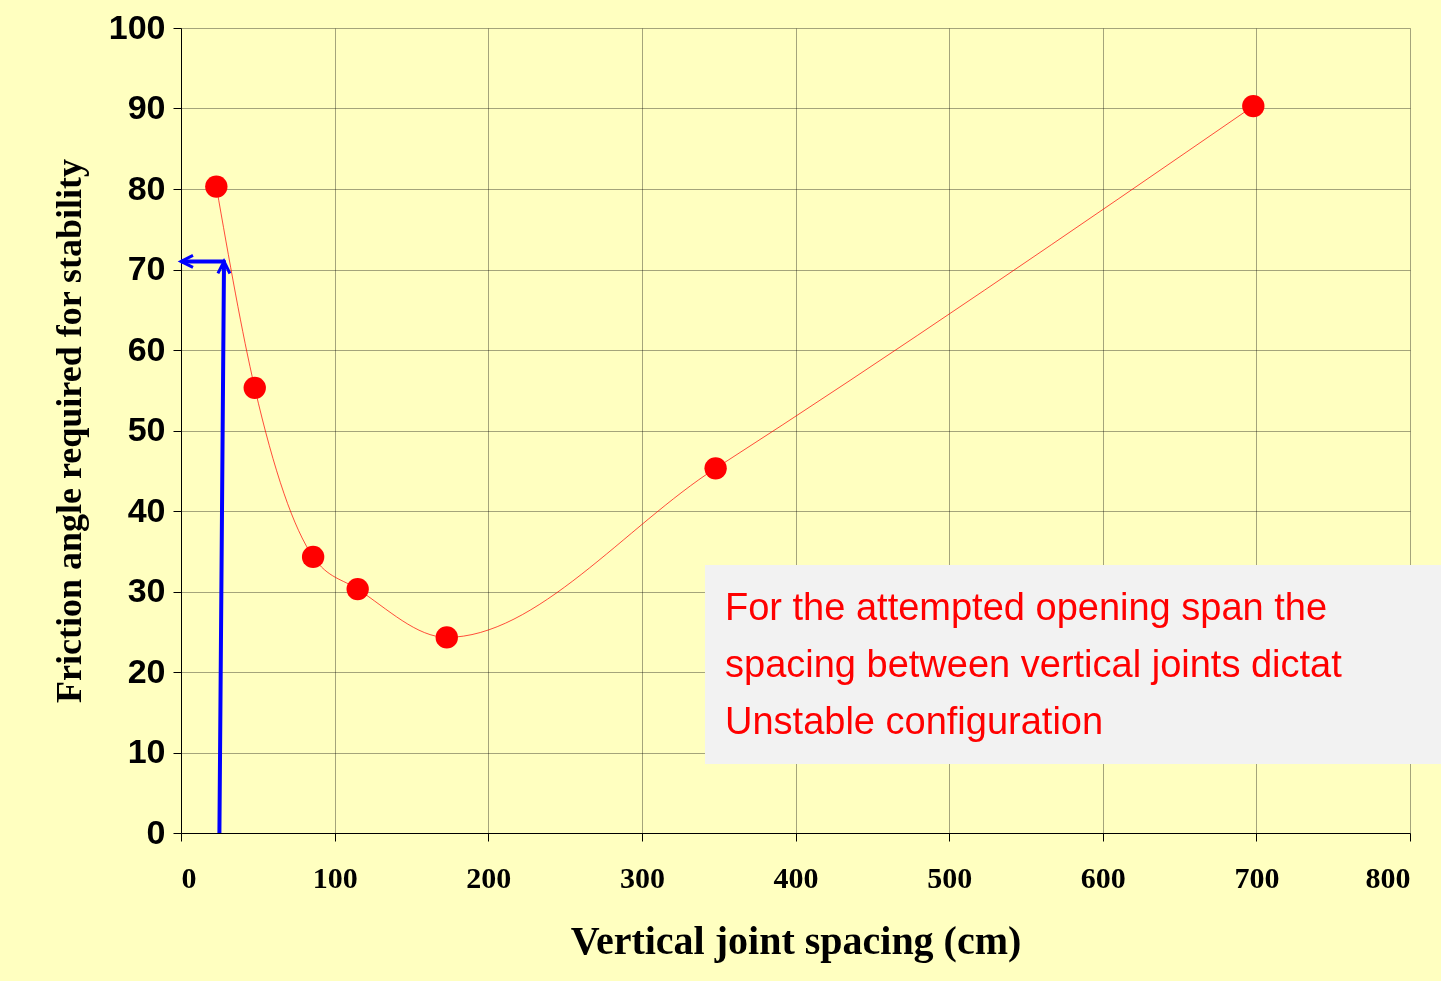  I want to click on y-tick-label: 90, so click(146, 107).